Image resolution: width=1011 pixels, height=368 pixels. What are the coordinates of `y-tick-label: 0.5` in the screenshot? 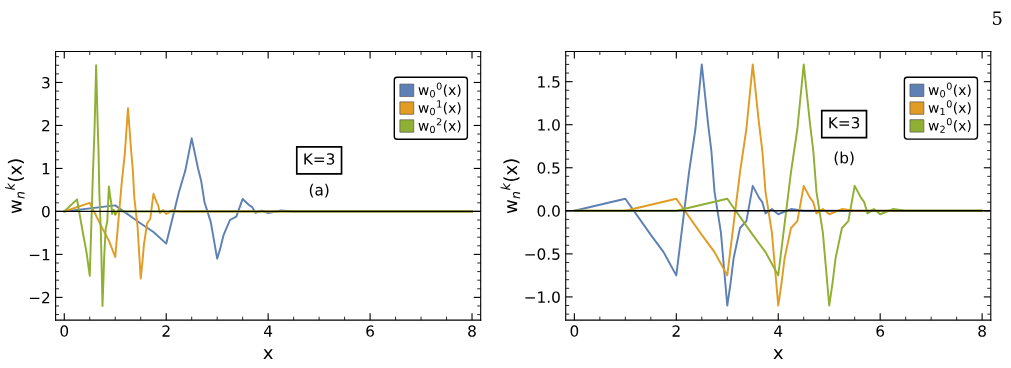 It's located at (548, 168).